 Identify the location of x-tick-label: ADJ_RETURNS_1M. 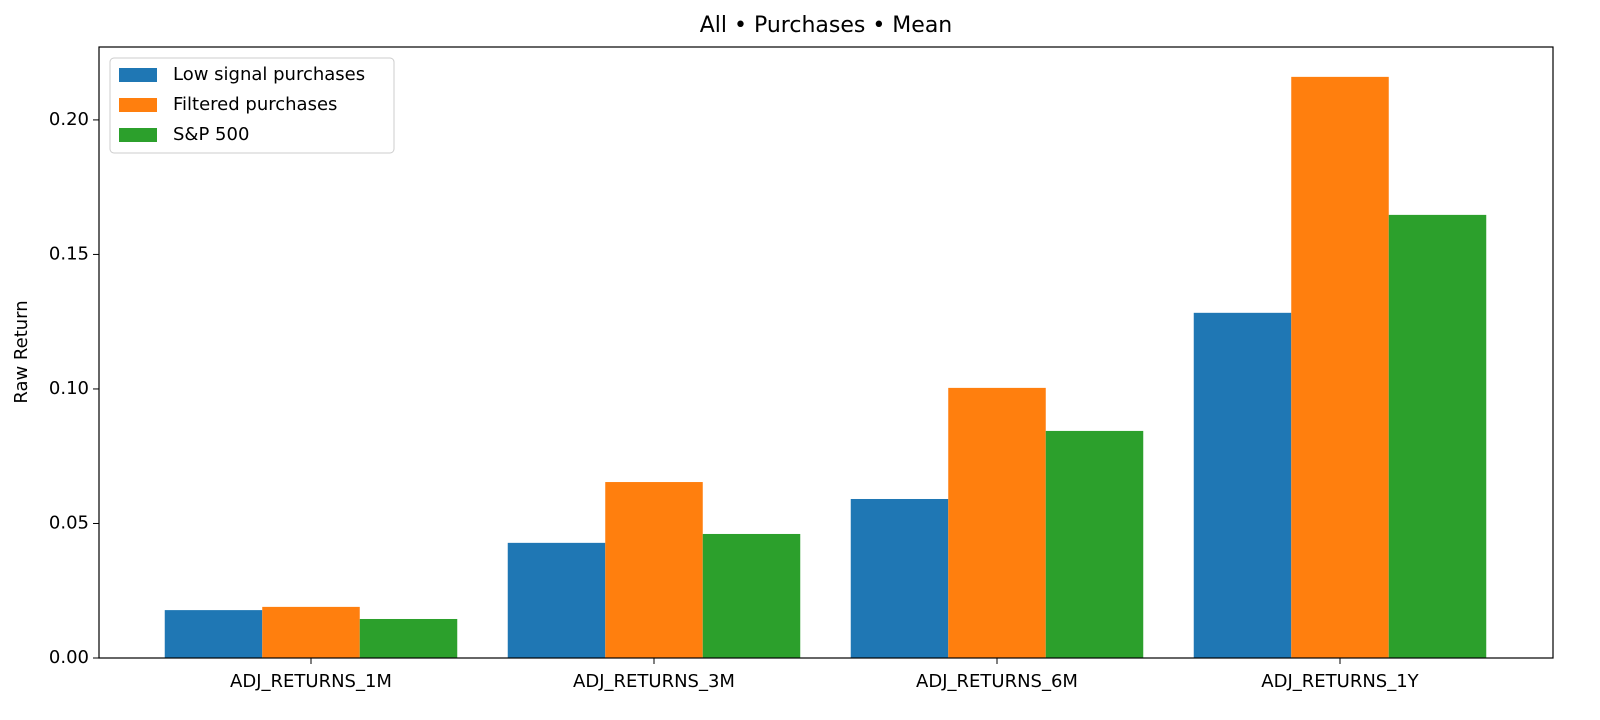
(311, 681).